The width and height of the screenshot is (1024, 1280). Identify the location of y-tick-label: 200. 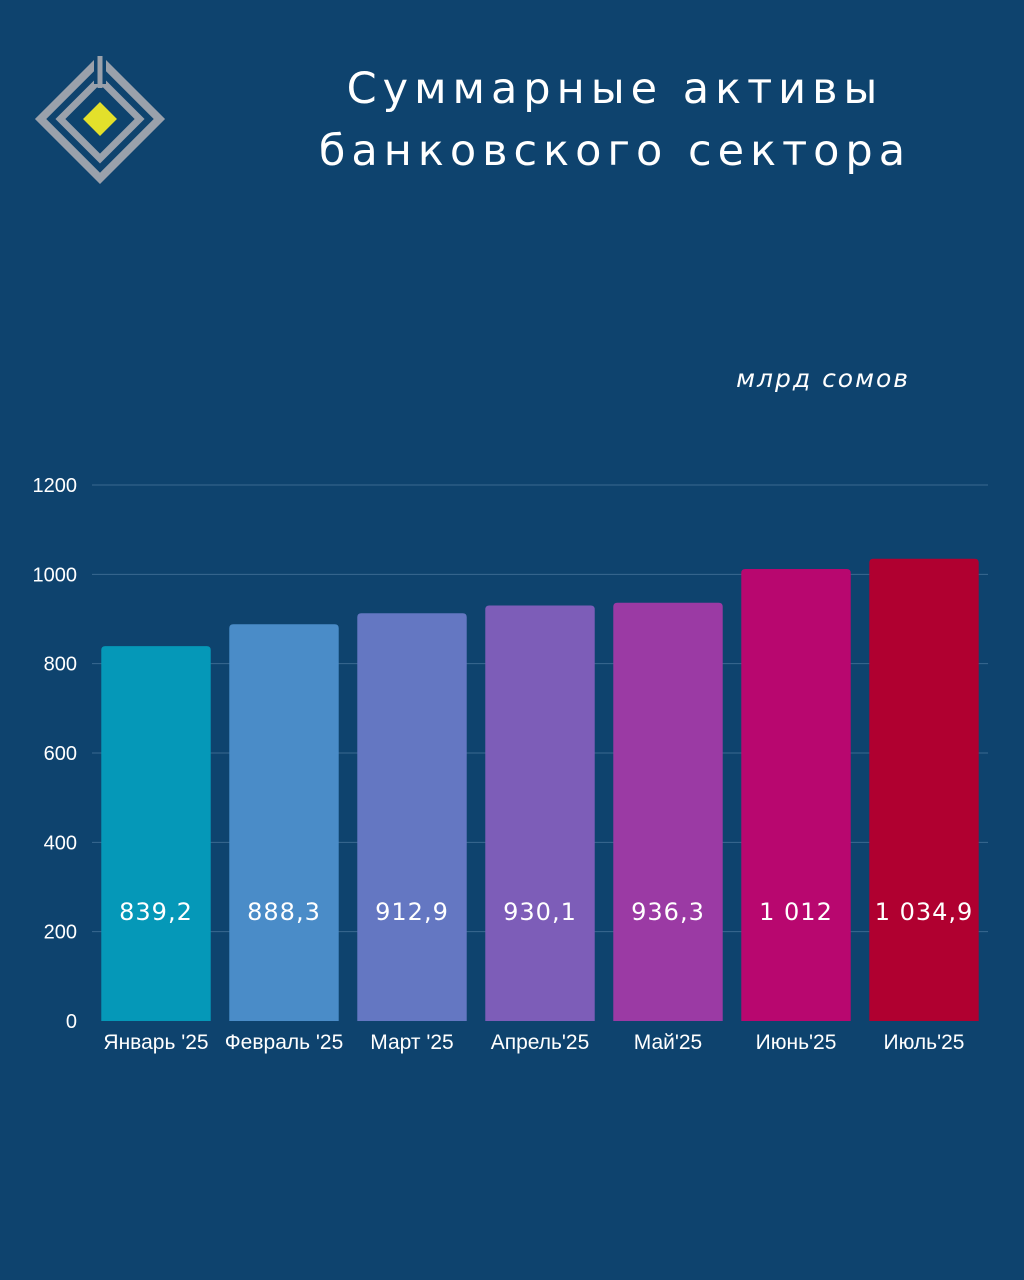
(60, 933).